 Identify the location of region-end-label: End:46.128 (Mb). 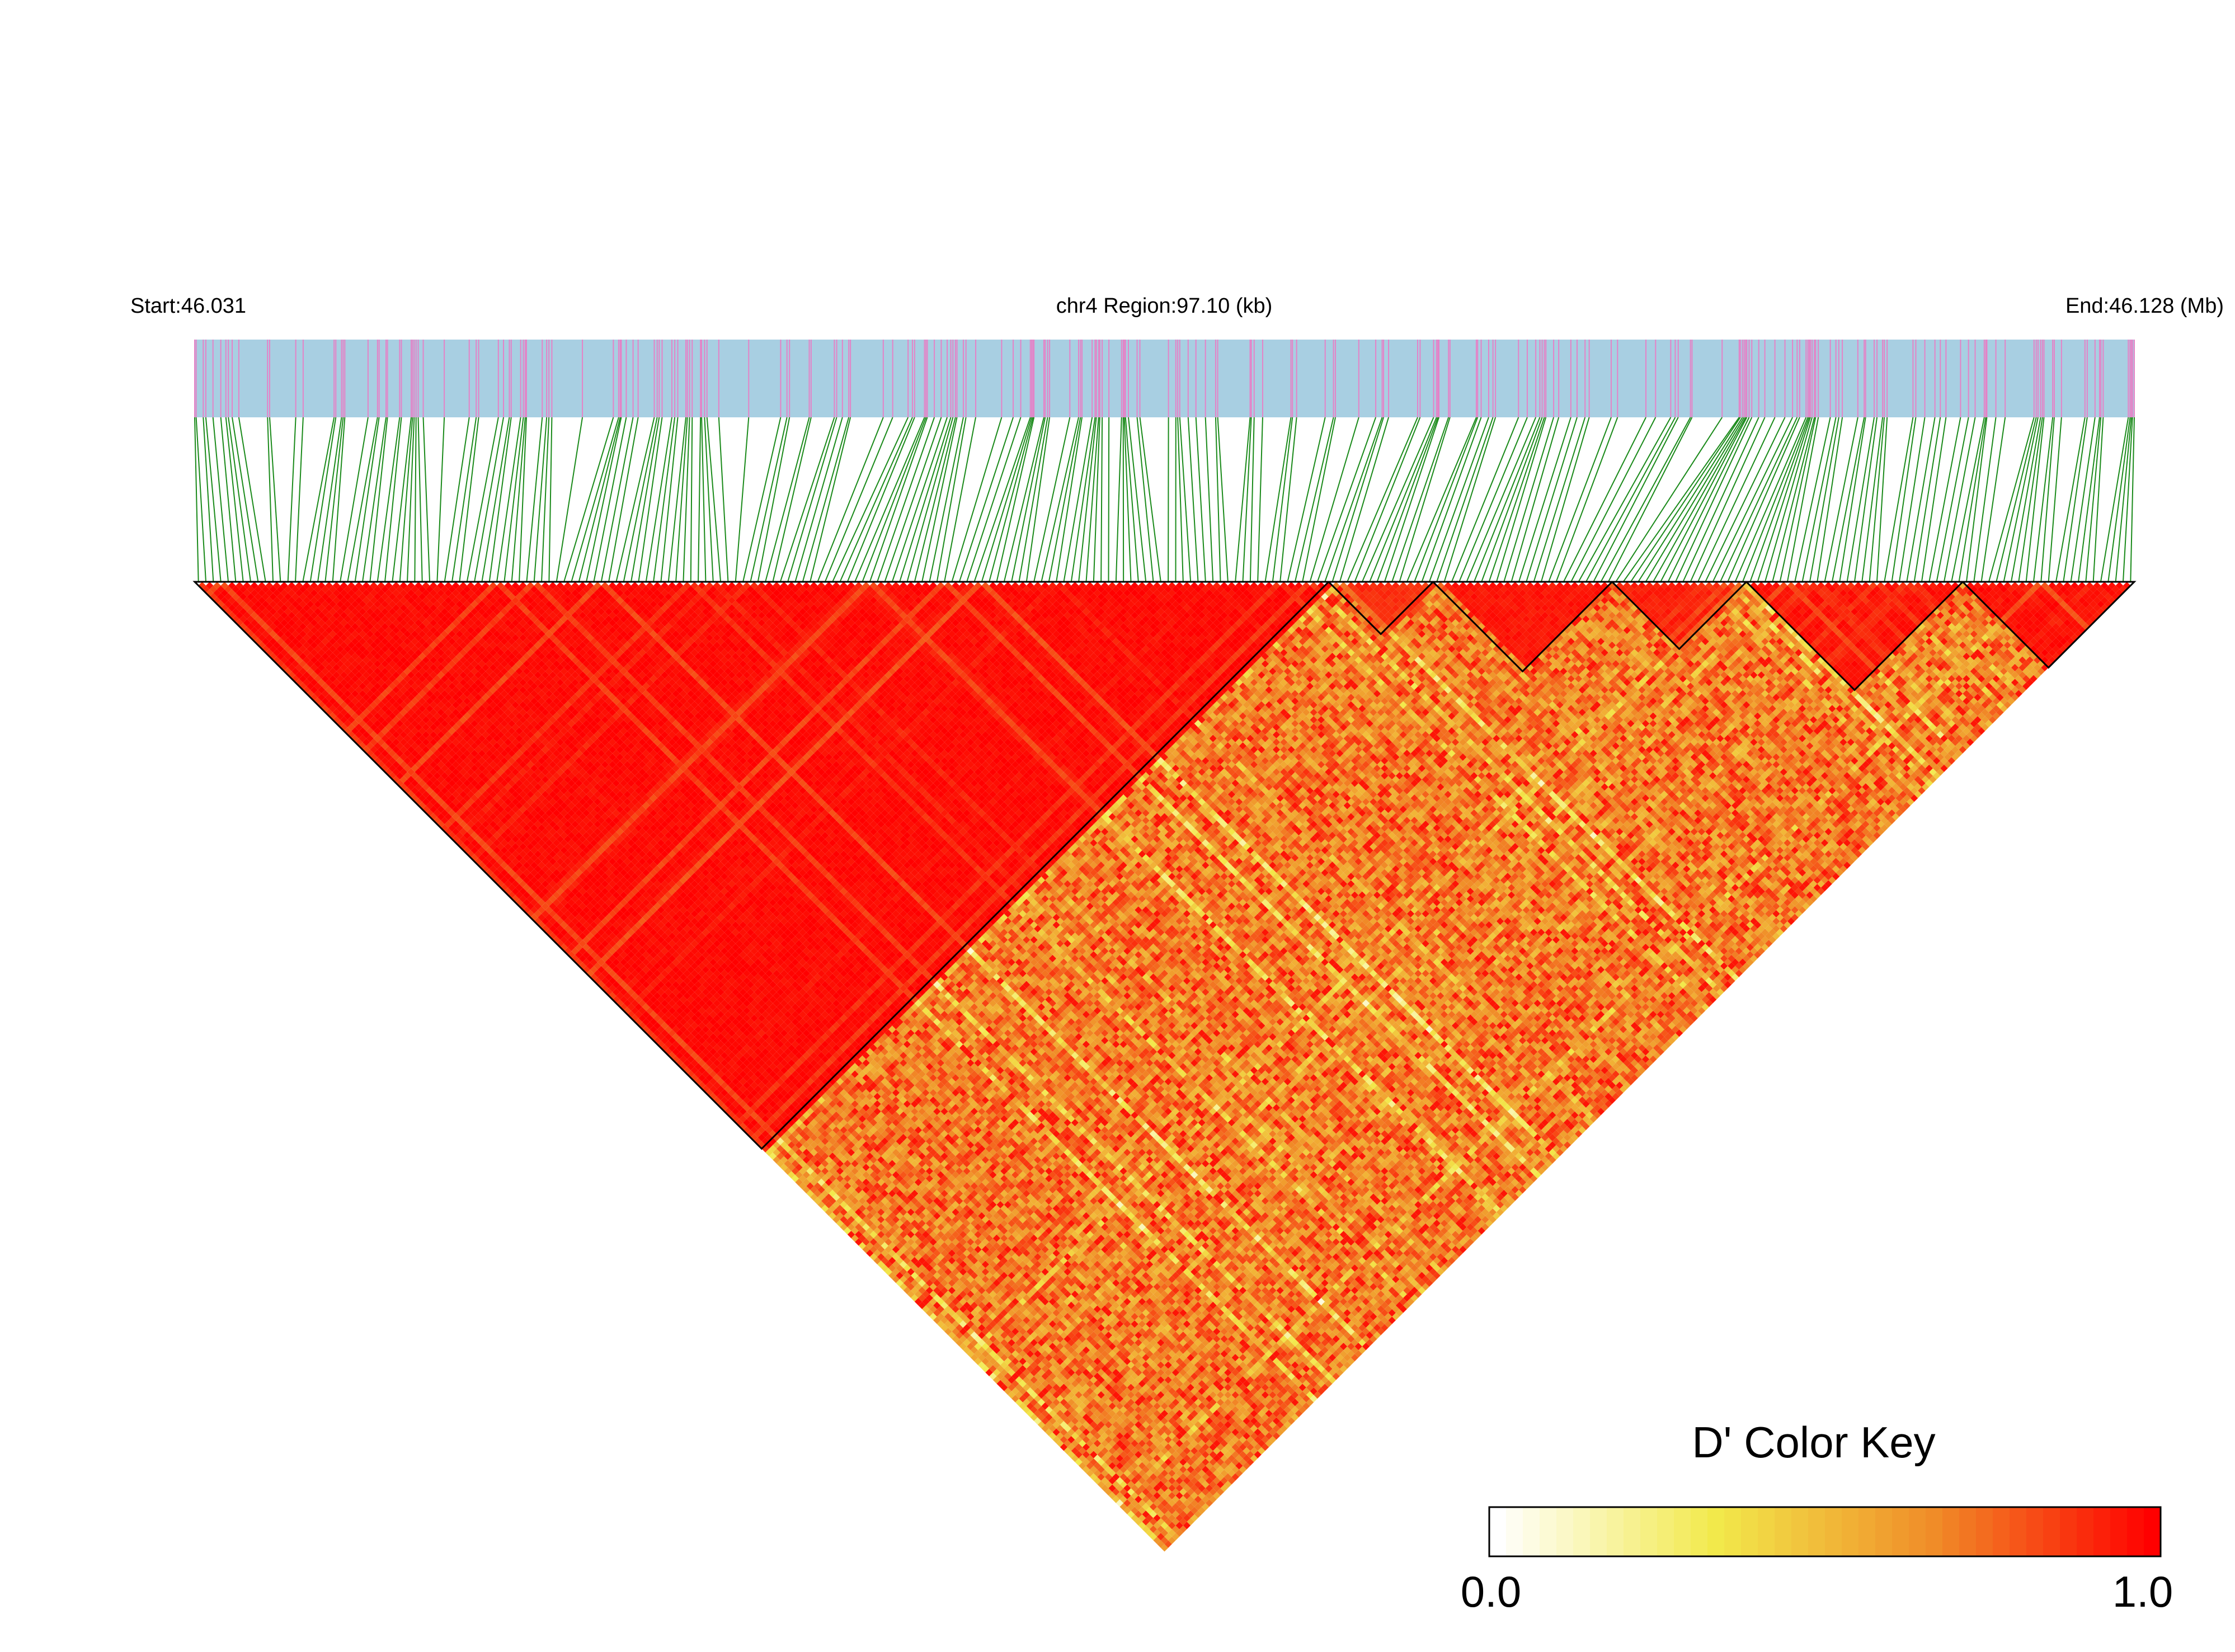
(2144, 306).